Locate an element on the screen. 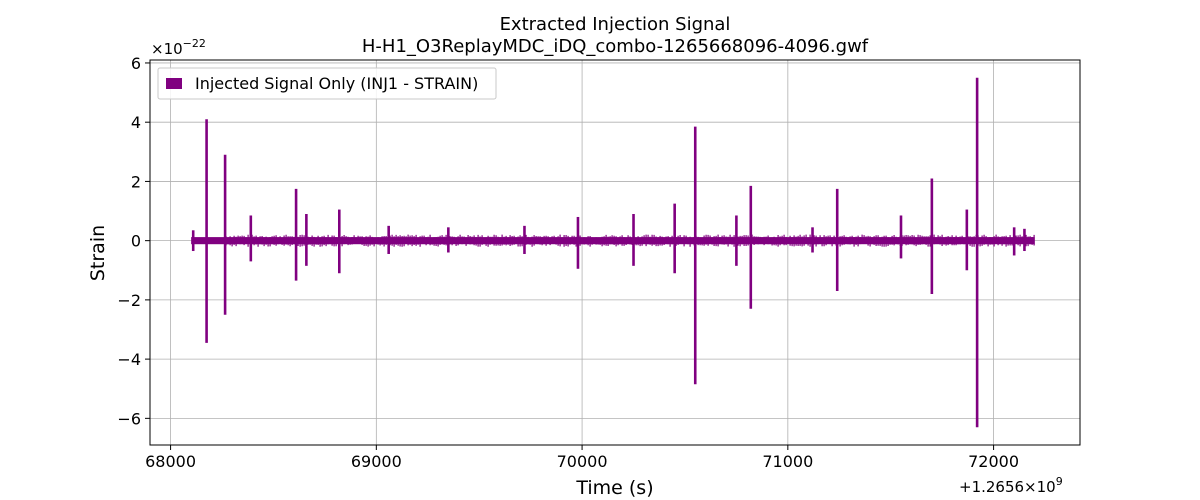  x-tick-label: 69000 is located at coordinates (376, 461).